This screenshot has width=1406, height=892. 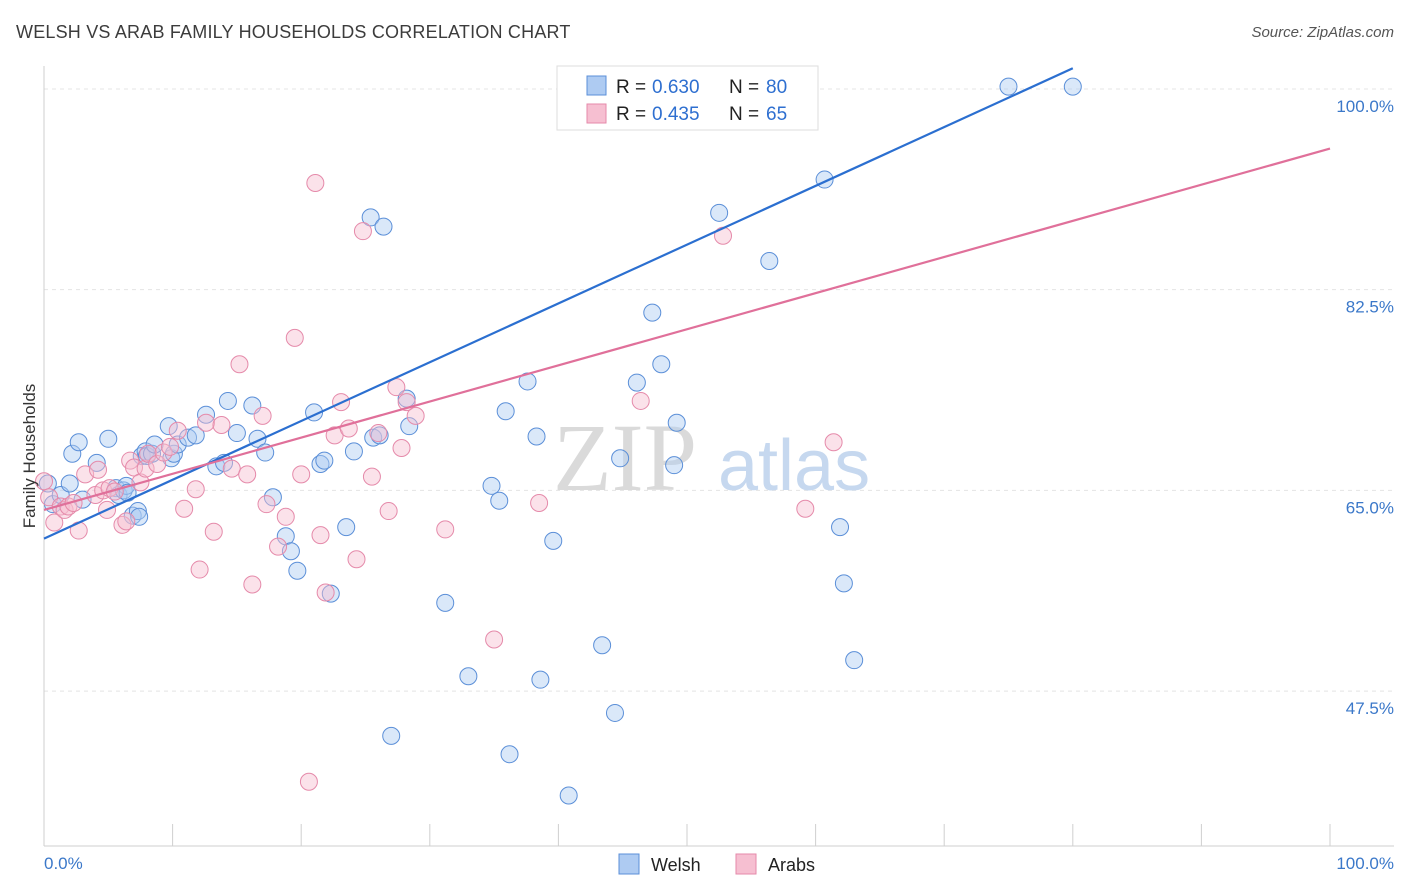 I want to click on legend-n-label-welsh: N =, so click(x=744, y=87).